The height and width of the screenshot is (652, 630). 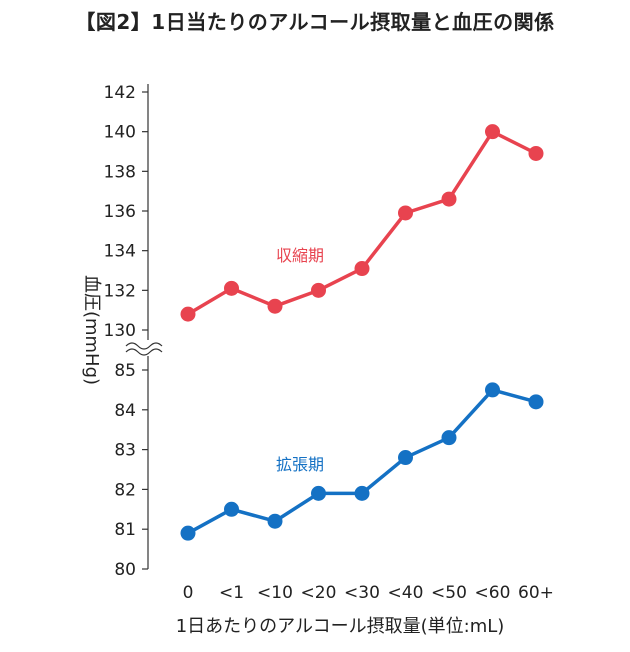 I want to click on x-tick-label: <50, so click(x=449, y=593).